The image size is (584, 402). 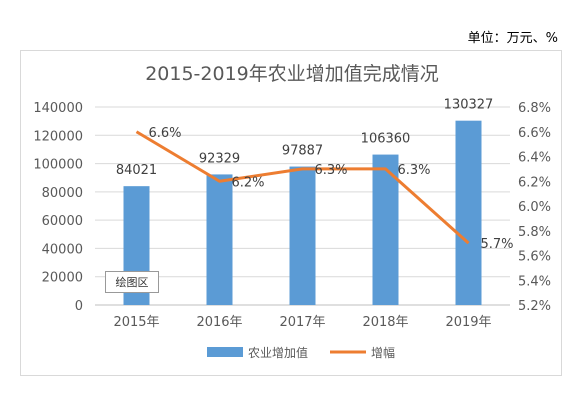 I want to click on right-tick-label: 5.6%, so click(x=534, y=257).